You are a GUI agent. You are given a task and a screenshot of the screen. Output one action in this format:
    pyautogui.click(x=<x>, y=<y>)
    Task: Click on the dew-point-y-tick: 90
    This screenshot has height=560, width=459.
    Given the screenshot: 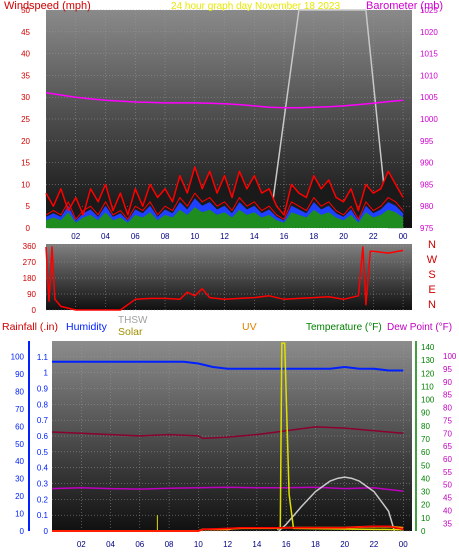 What is the action you would take?
    pyautogui.click(x=447, y=382)
    